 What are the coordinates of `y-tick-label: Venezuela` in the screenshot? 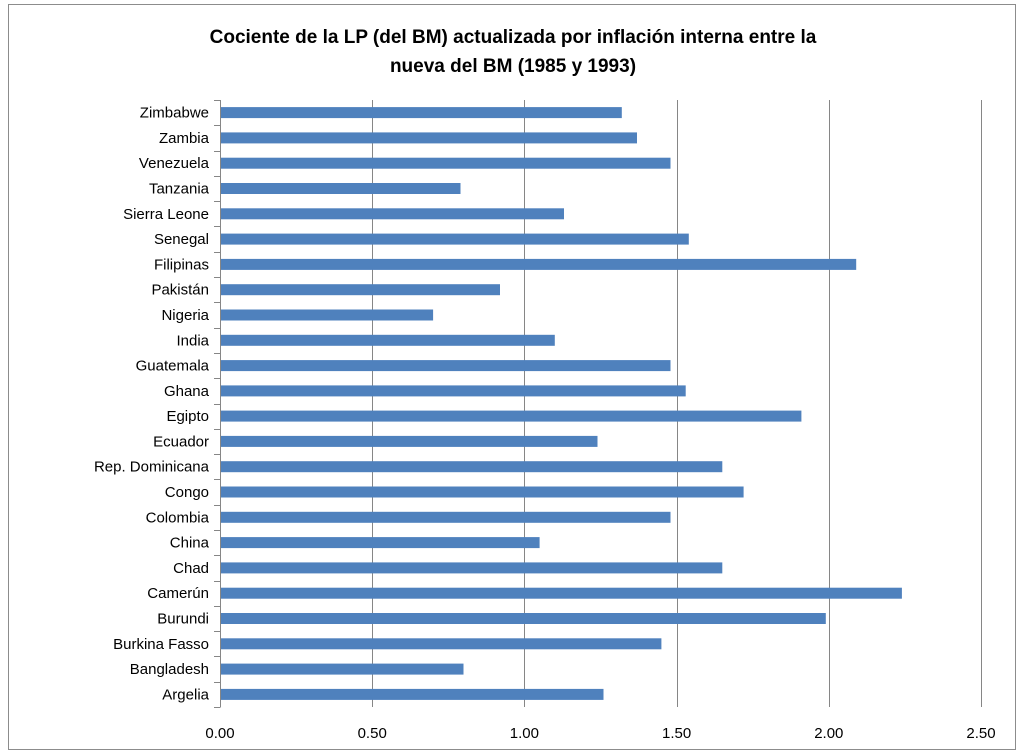 It's located at (174, 163).